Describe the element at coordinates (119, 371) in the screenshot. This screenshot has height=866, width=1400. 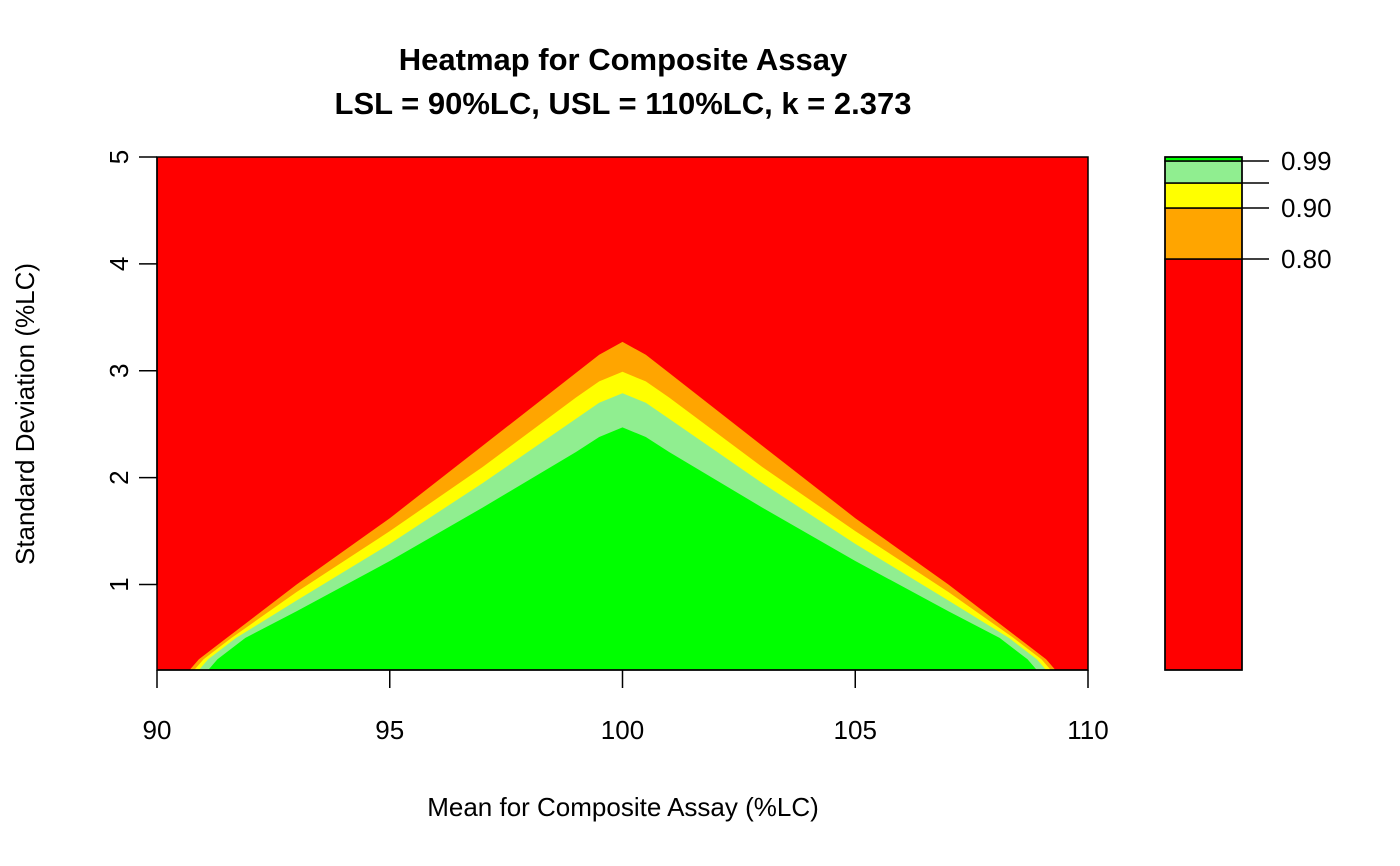
I see `y-tick-label: 3` at that location.